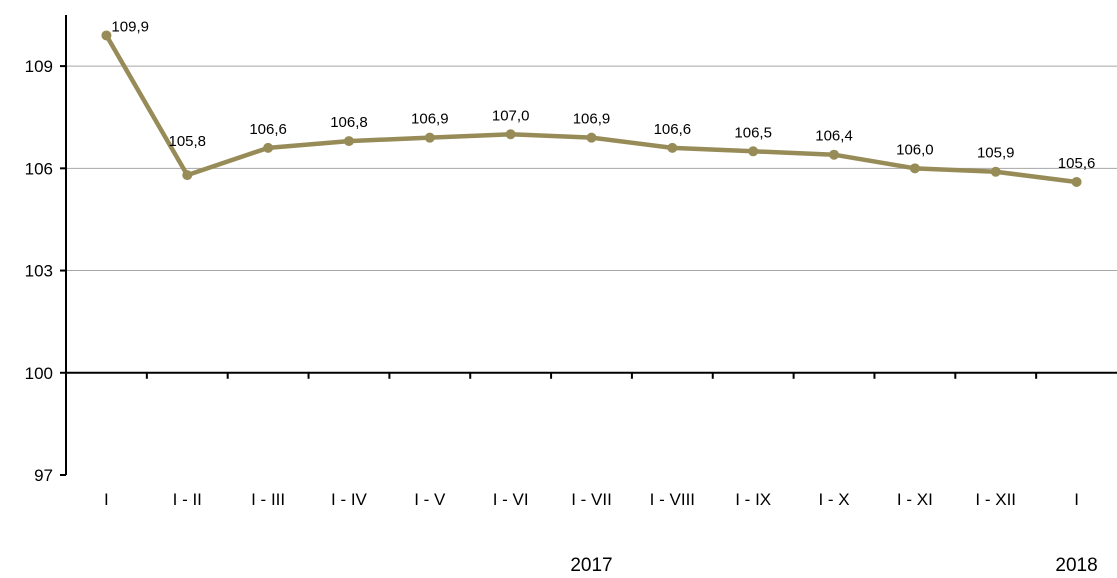 The width and height of the screenshot is (1117, 578). What do you see at coordinates (511, 115) in the screenshot?
I see `data-label: 107,0` at bounding box center [511, 115].